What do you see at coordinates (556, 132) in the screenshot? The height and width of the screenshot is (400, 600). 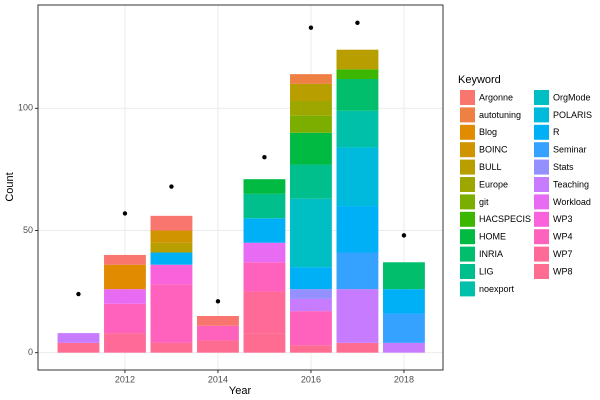 I see `legend-label: R` at bounding box center [556, 132].